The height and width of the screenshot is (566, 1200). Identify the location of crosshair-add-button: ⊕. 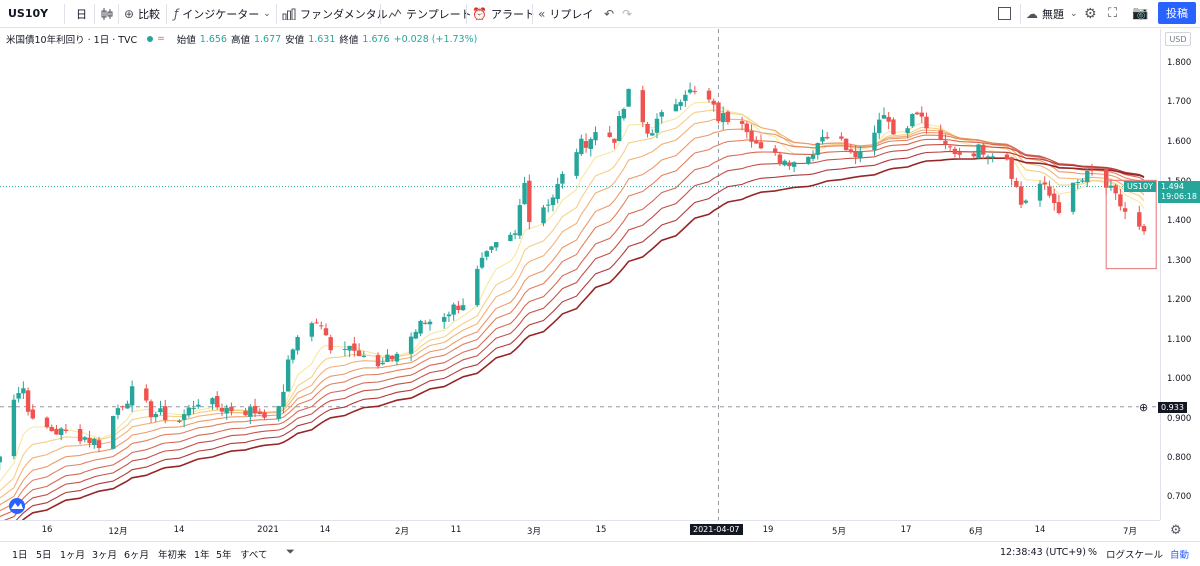
(1144, 407).